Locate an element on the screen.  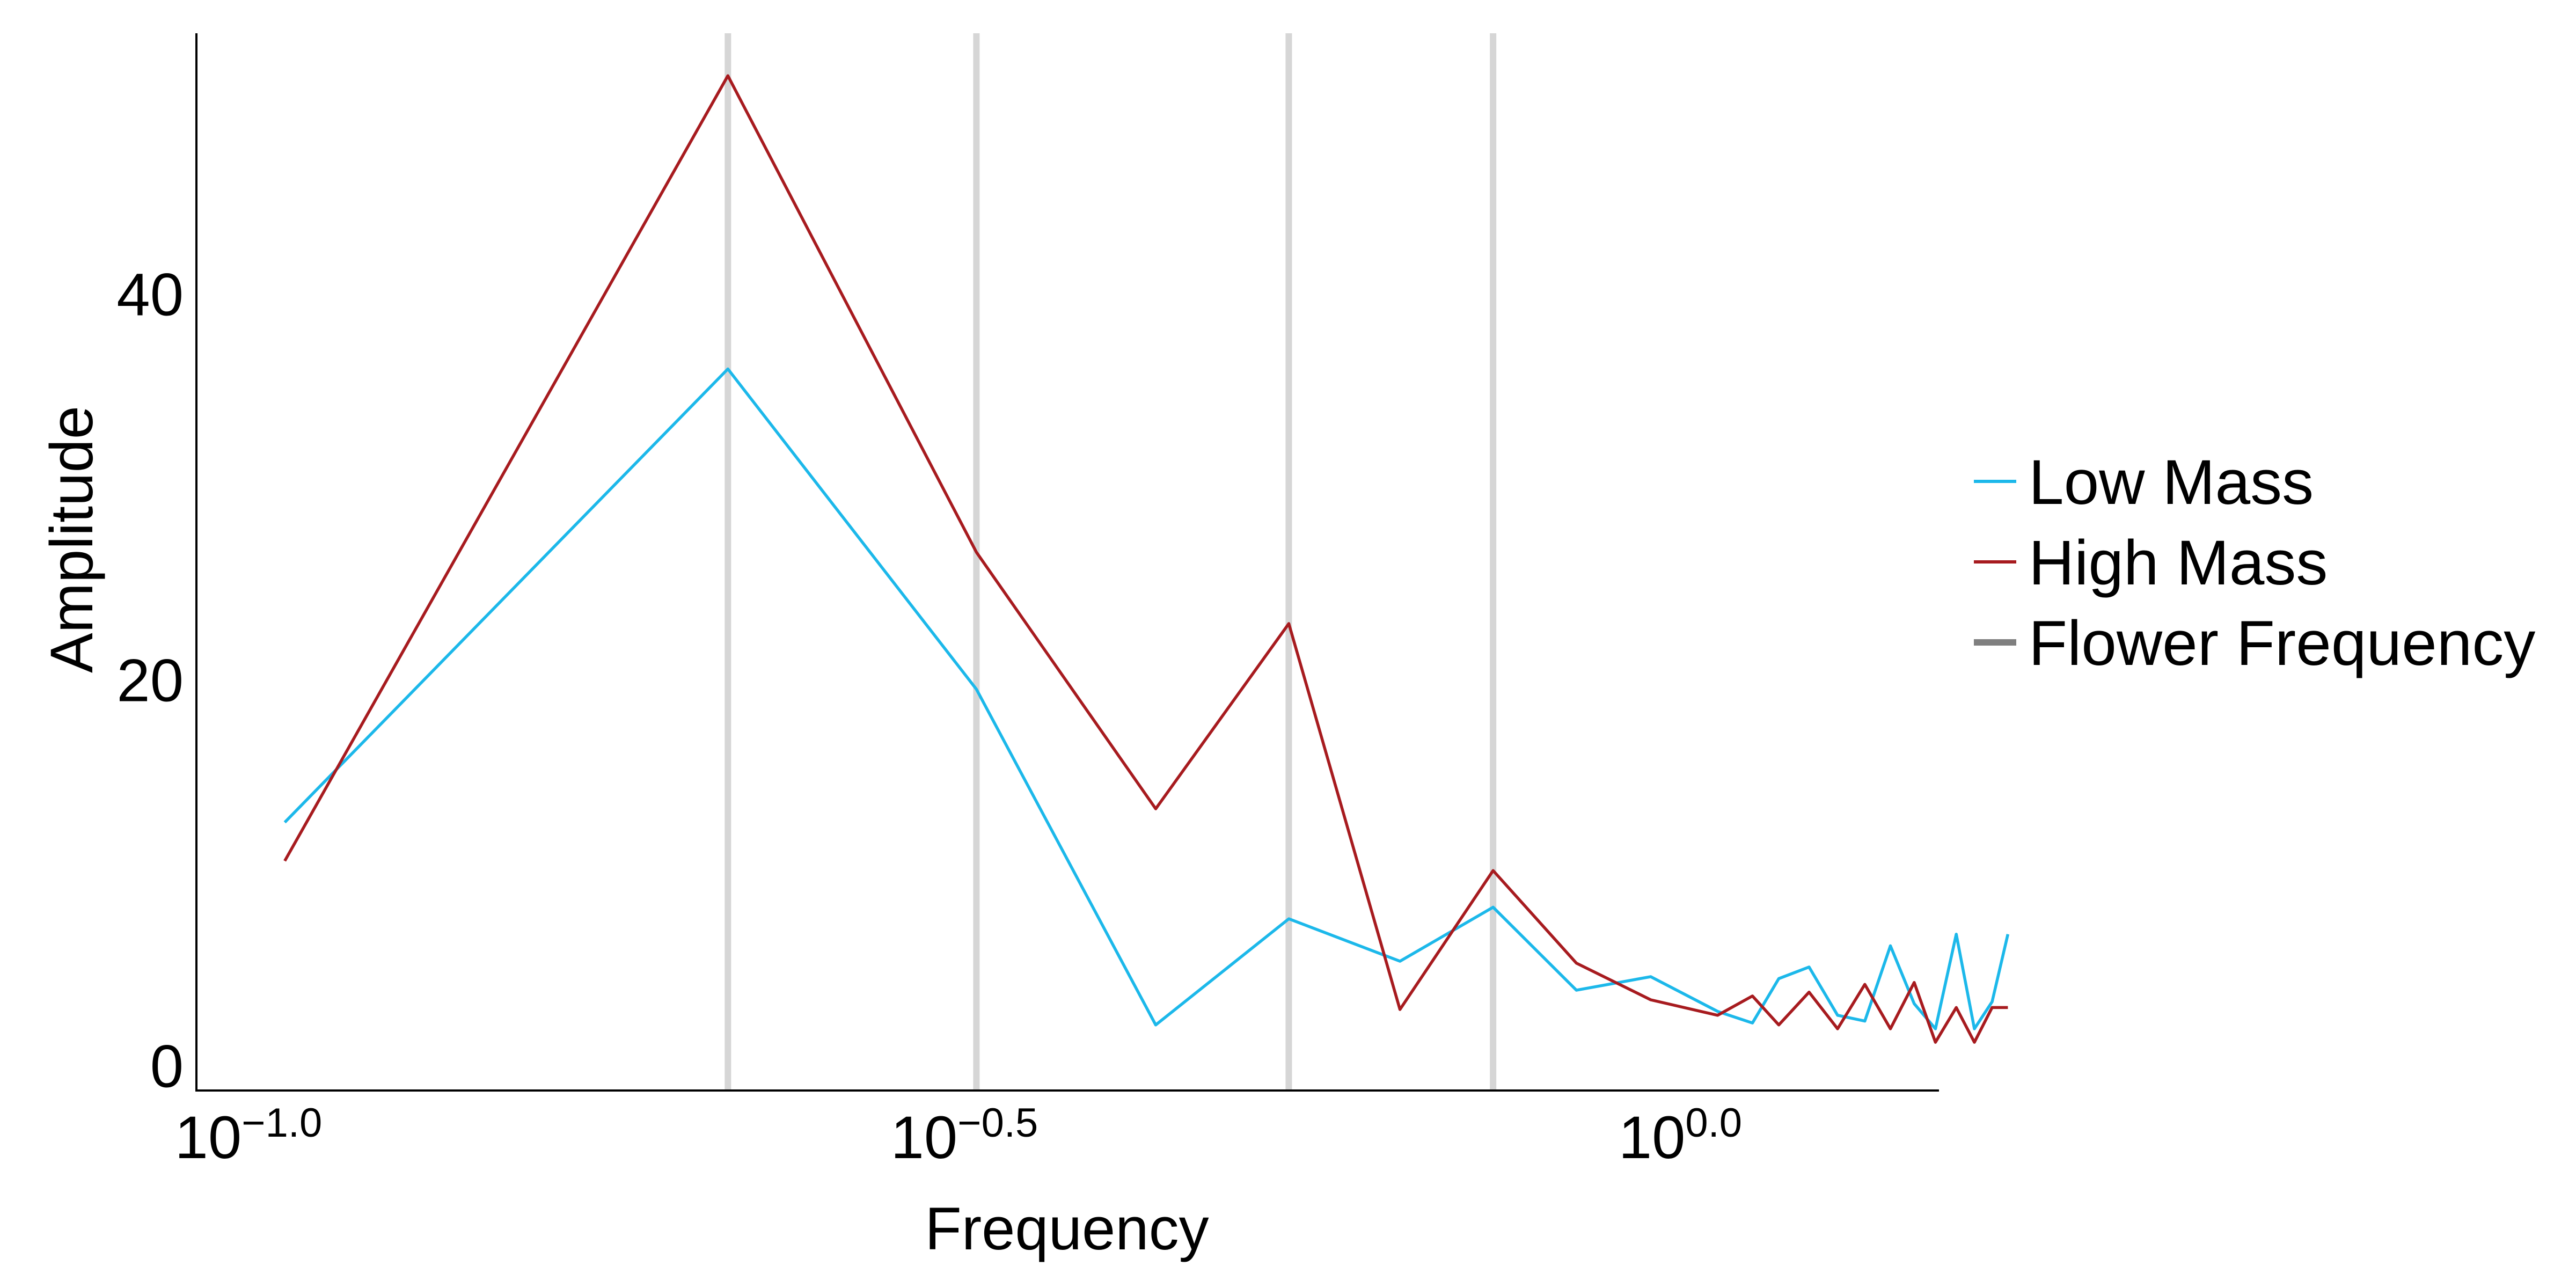
x-tick-label-0: 10−1.0 is located at coordinates (249, 1135).